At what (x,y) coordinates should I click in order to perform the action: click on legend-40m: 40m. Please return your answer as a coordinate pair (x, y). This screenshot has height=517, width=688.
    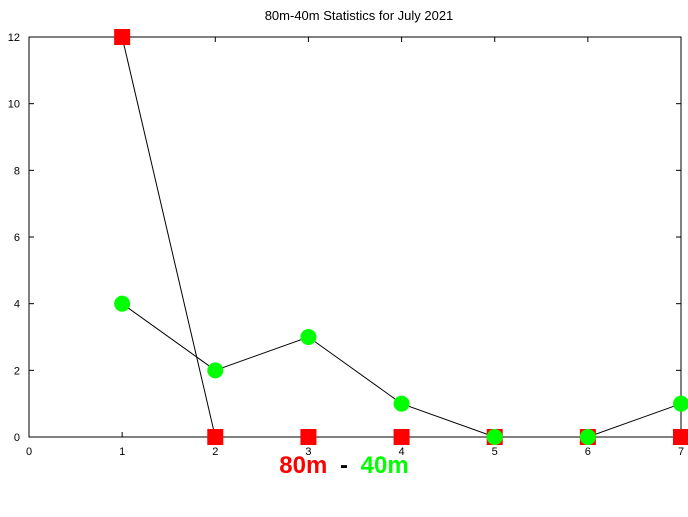
    Looking at the image, I should click on (384, 465).